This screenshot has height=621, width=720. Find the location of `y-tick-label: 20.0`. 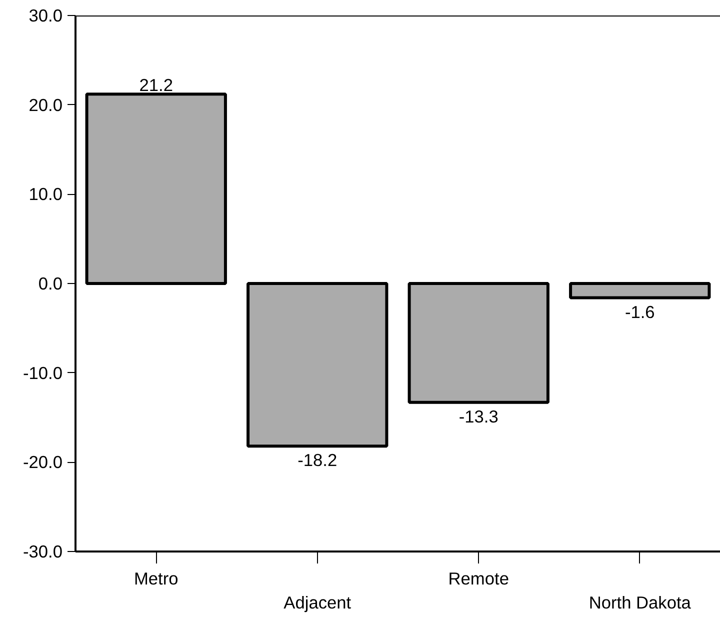

y-tick-label: 20.0 is located at coordinates (45, 104).